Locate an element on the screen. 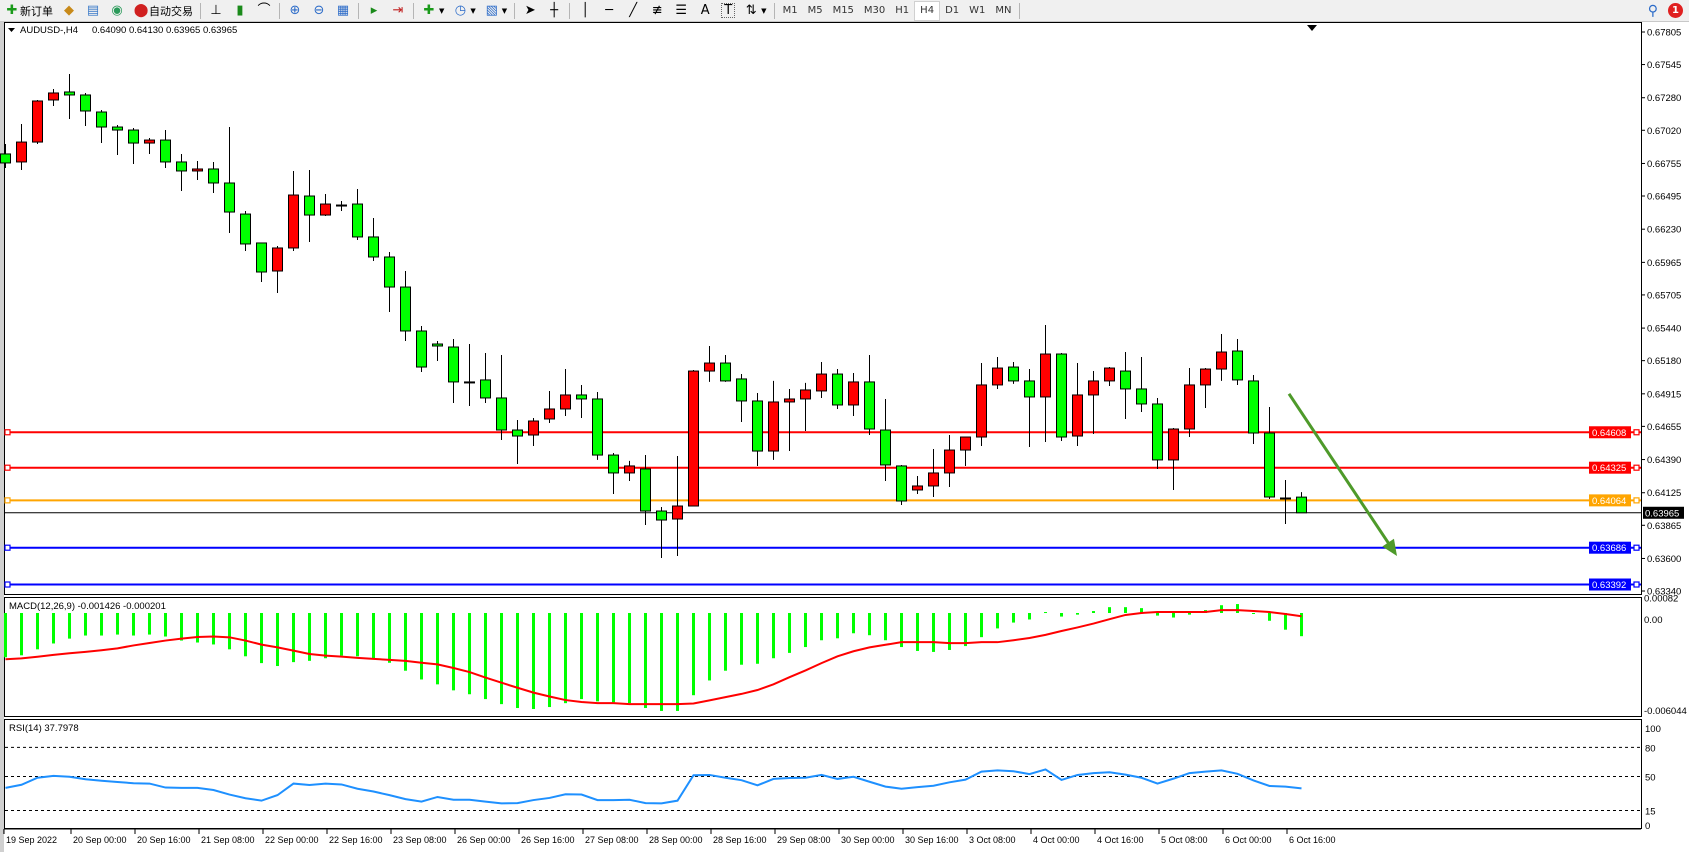 The height and width of the screenshot is (852, 1689). search-icon: ⚲ is located at coordinates (1652, 10).